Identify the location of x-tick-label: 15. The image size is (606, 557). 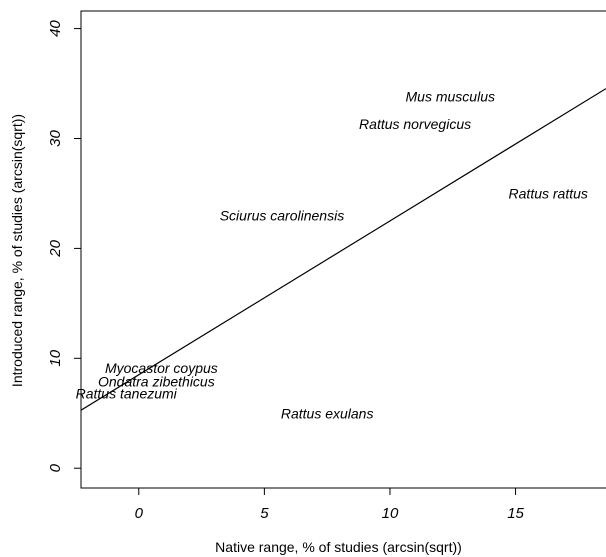
(515, 513).